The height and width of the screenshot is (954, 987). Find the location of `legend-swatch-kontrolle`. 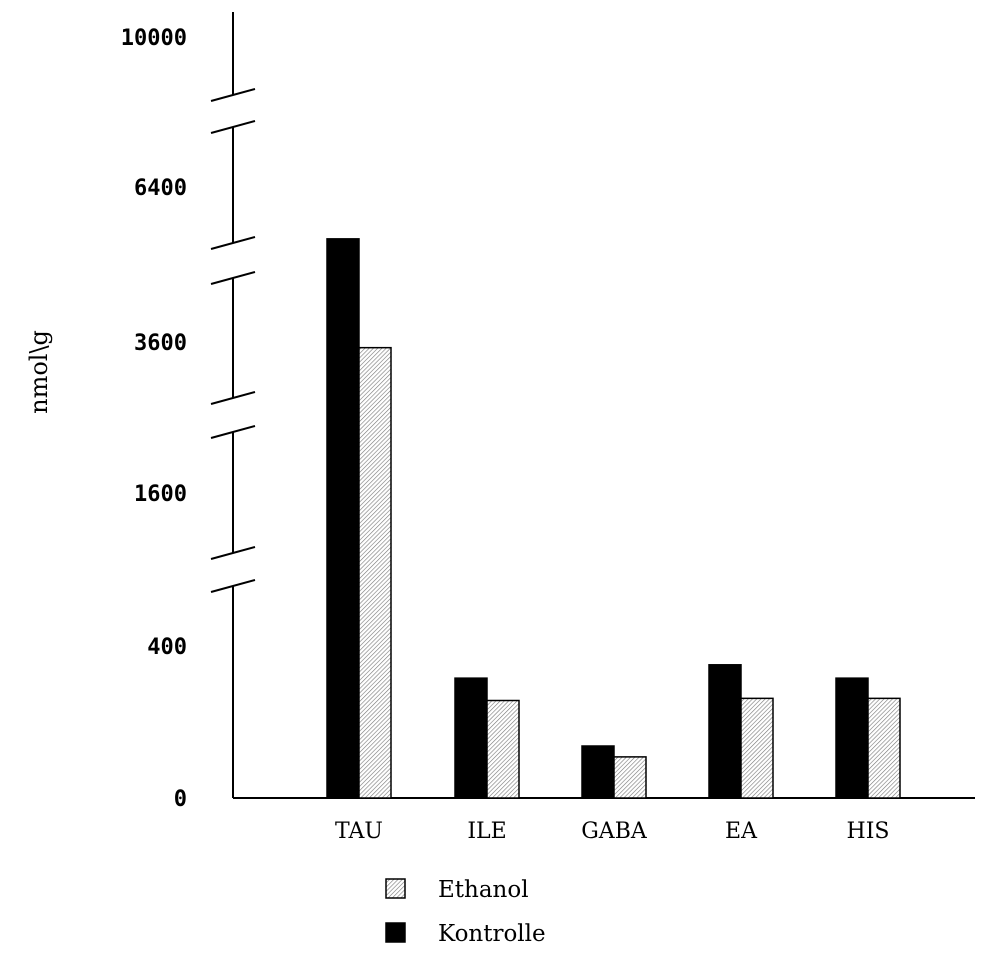

legend-swatch-kontrolle is located at coordinates (395, 932).